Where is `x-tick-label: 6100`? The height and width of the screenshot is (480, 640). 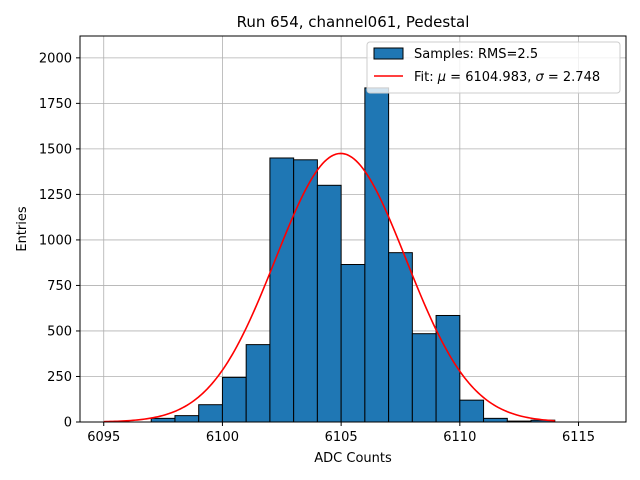 x-tick-label: 6100 is located at coordinates (222, 437).